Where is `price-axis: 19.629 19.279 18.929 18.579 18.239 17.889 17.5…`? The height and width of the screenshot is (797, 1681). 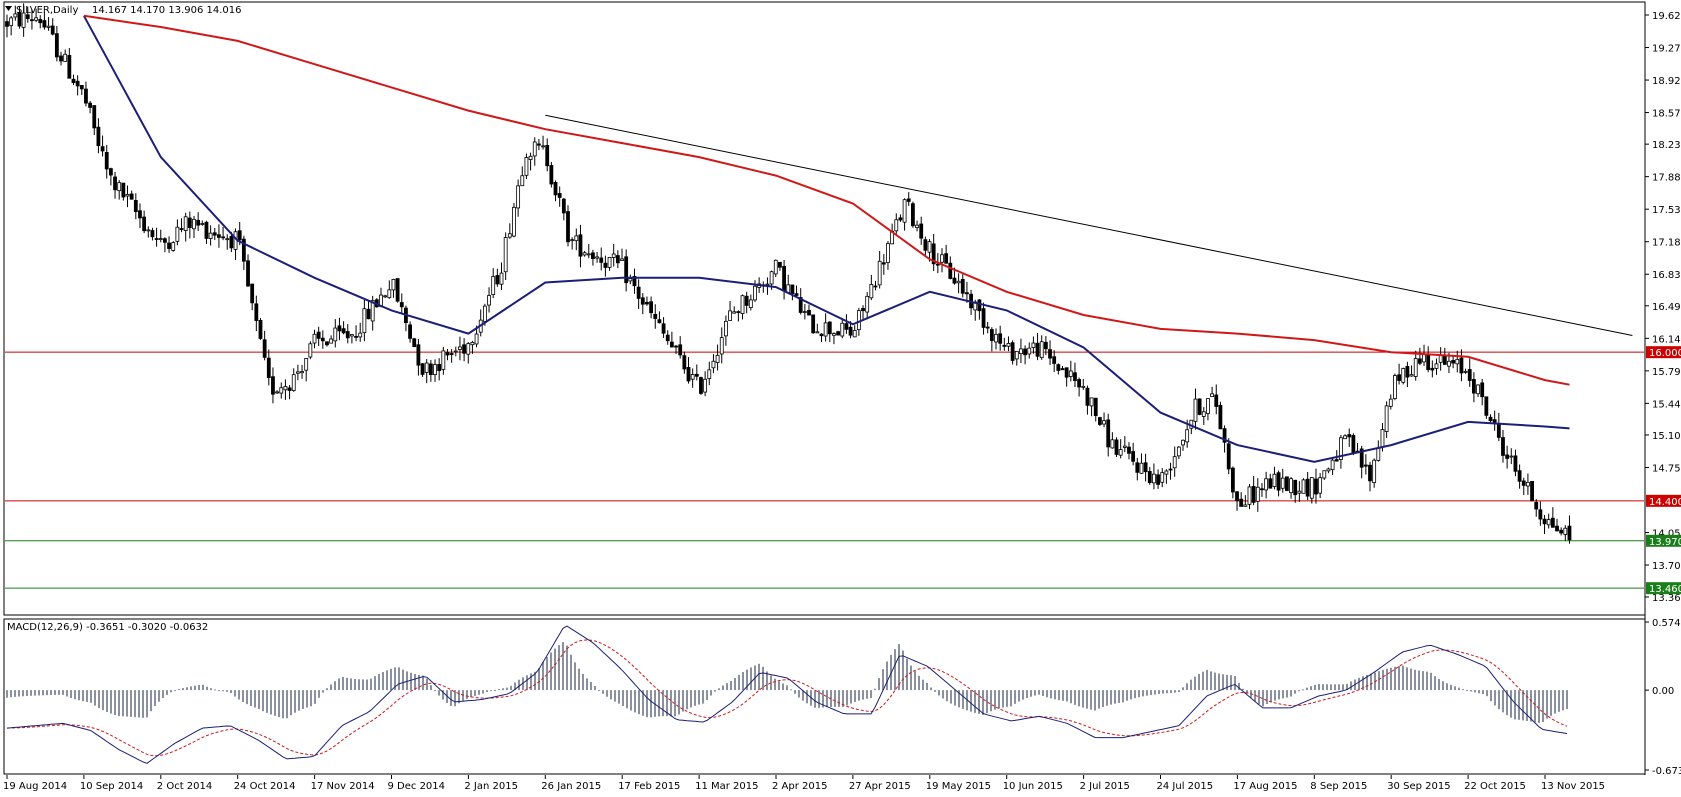
price-axis: 19.629 19.279 18.929 18.579 18.239 17.889 17.5… is located at coordinates (1663, 307).